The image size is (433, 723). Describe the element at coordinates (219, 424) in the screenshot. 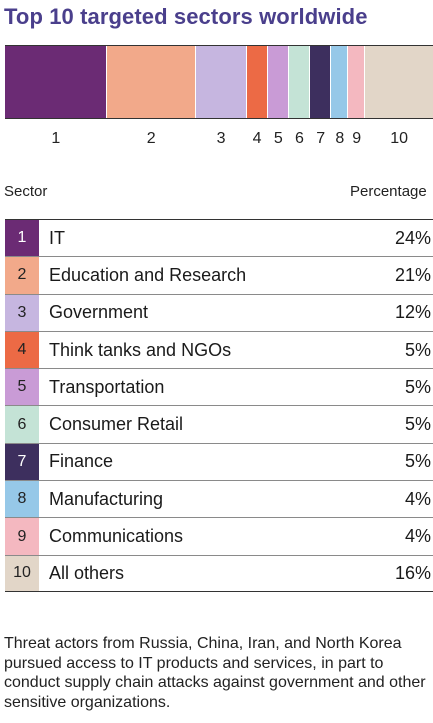

I see `table-row: 6 Consumer Retail 5%` at that location.